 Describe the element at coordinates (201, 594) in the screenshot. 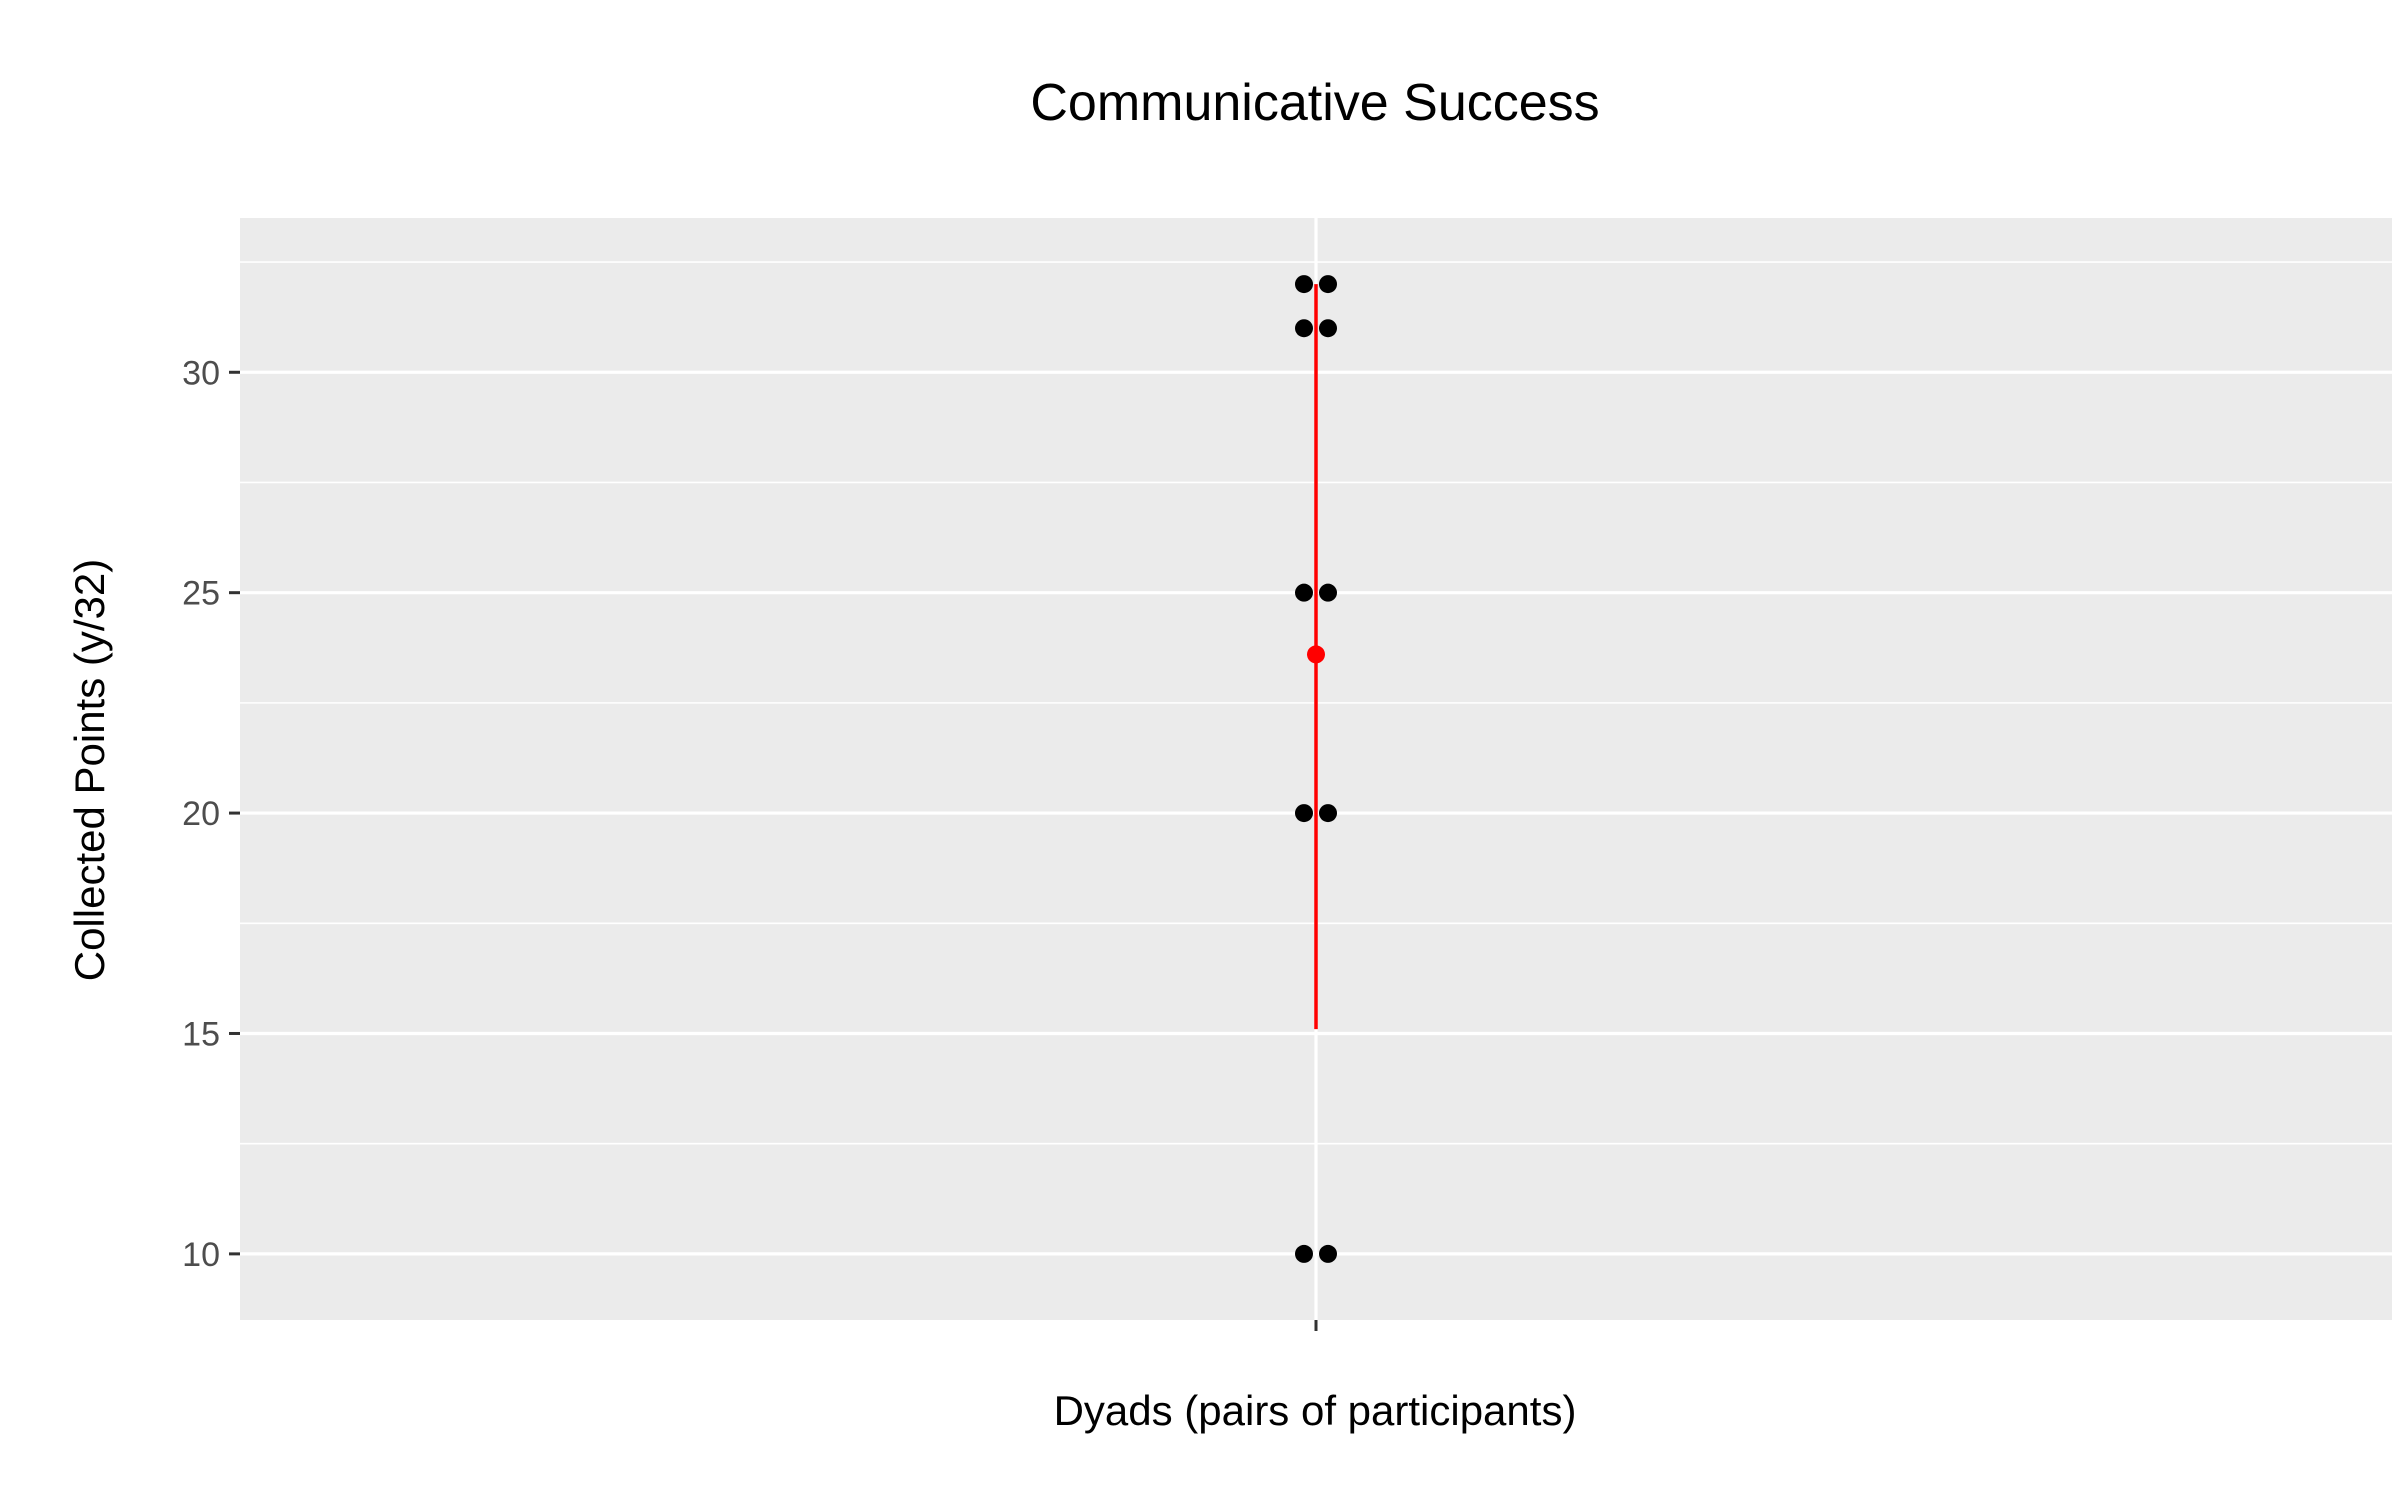

I see `y-tick-label: 25` at that location.